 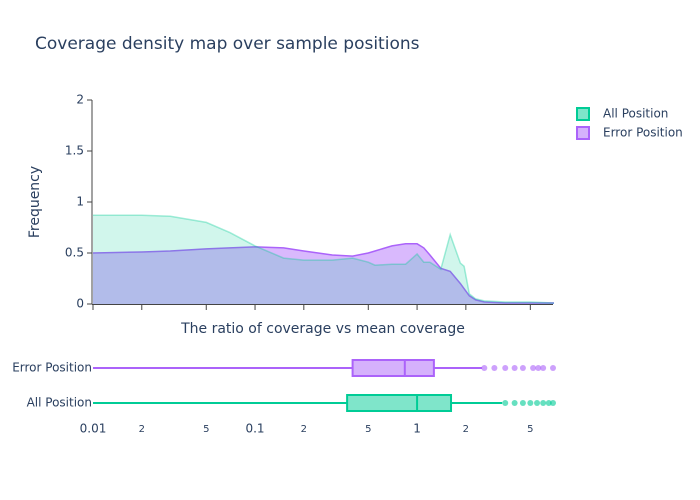 What do you see at coordinates (635, 114) in the screenshot?
I see `legend-label: All Position` at bounding box center [635, 114].